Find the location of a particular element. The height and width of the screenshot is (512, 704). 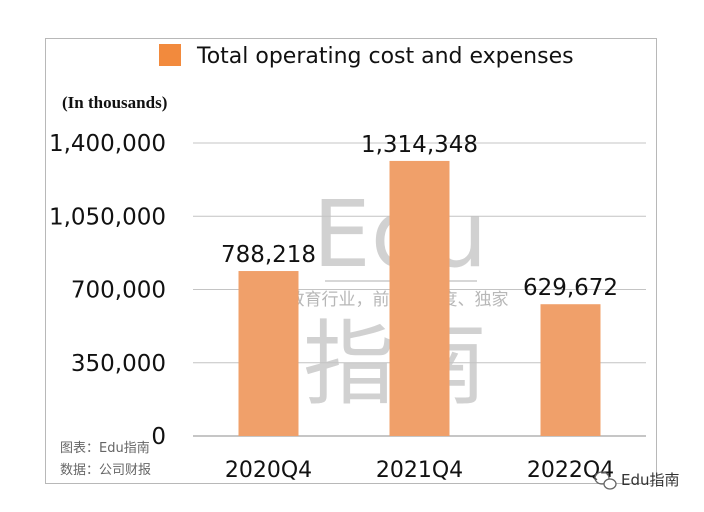

x-tick-label: 2022Q4 is located at coordinates (570, 470).